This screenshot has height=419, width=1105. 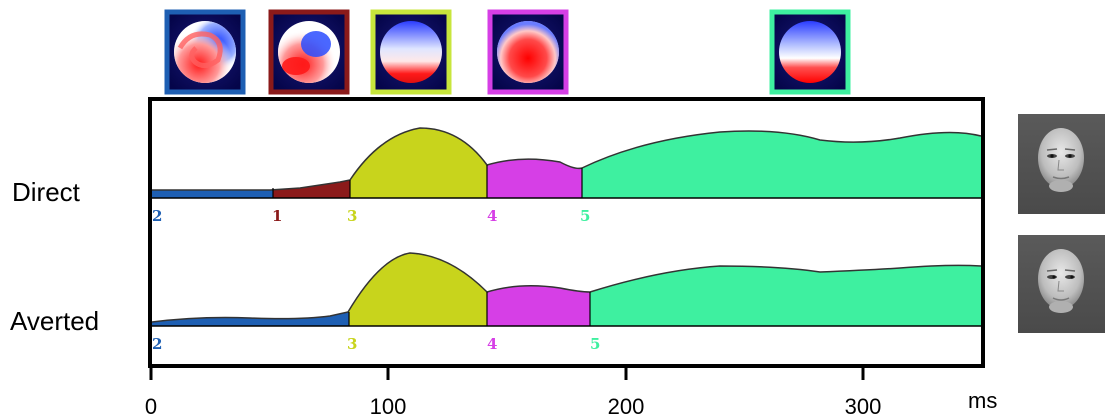 I want to click on x-axis-unit: ms, so click(x=982, y=400).